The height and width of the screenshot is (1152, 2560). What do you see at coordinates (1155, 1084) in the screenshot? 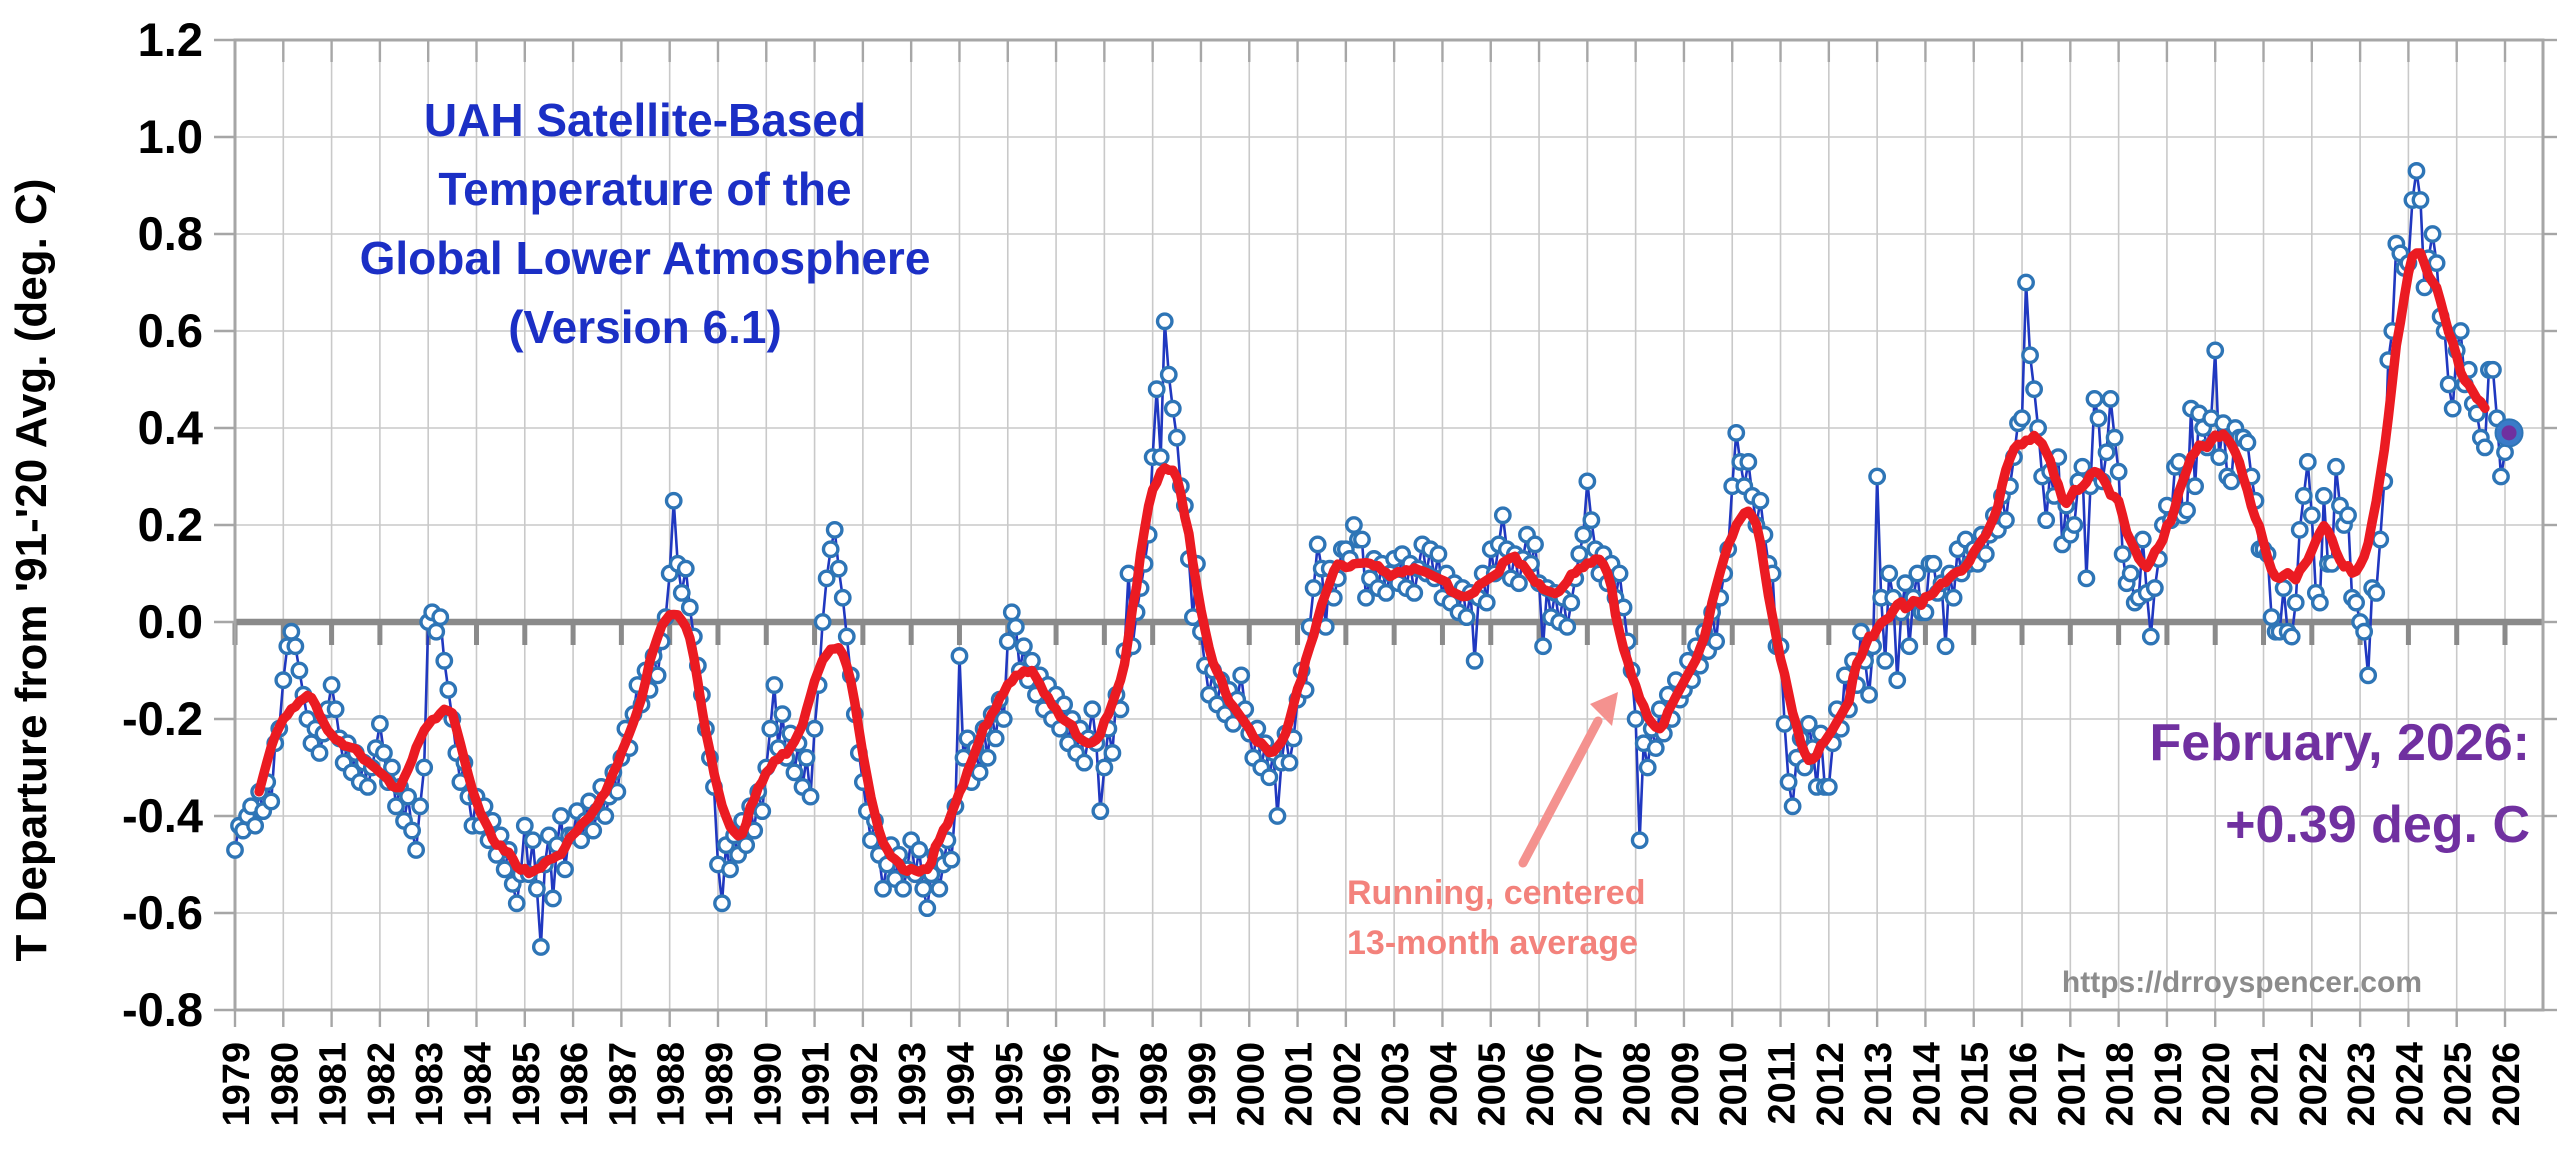
I see `svg-text: 1998` at bounding box center [1155, 1084].